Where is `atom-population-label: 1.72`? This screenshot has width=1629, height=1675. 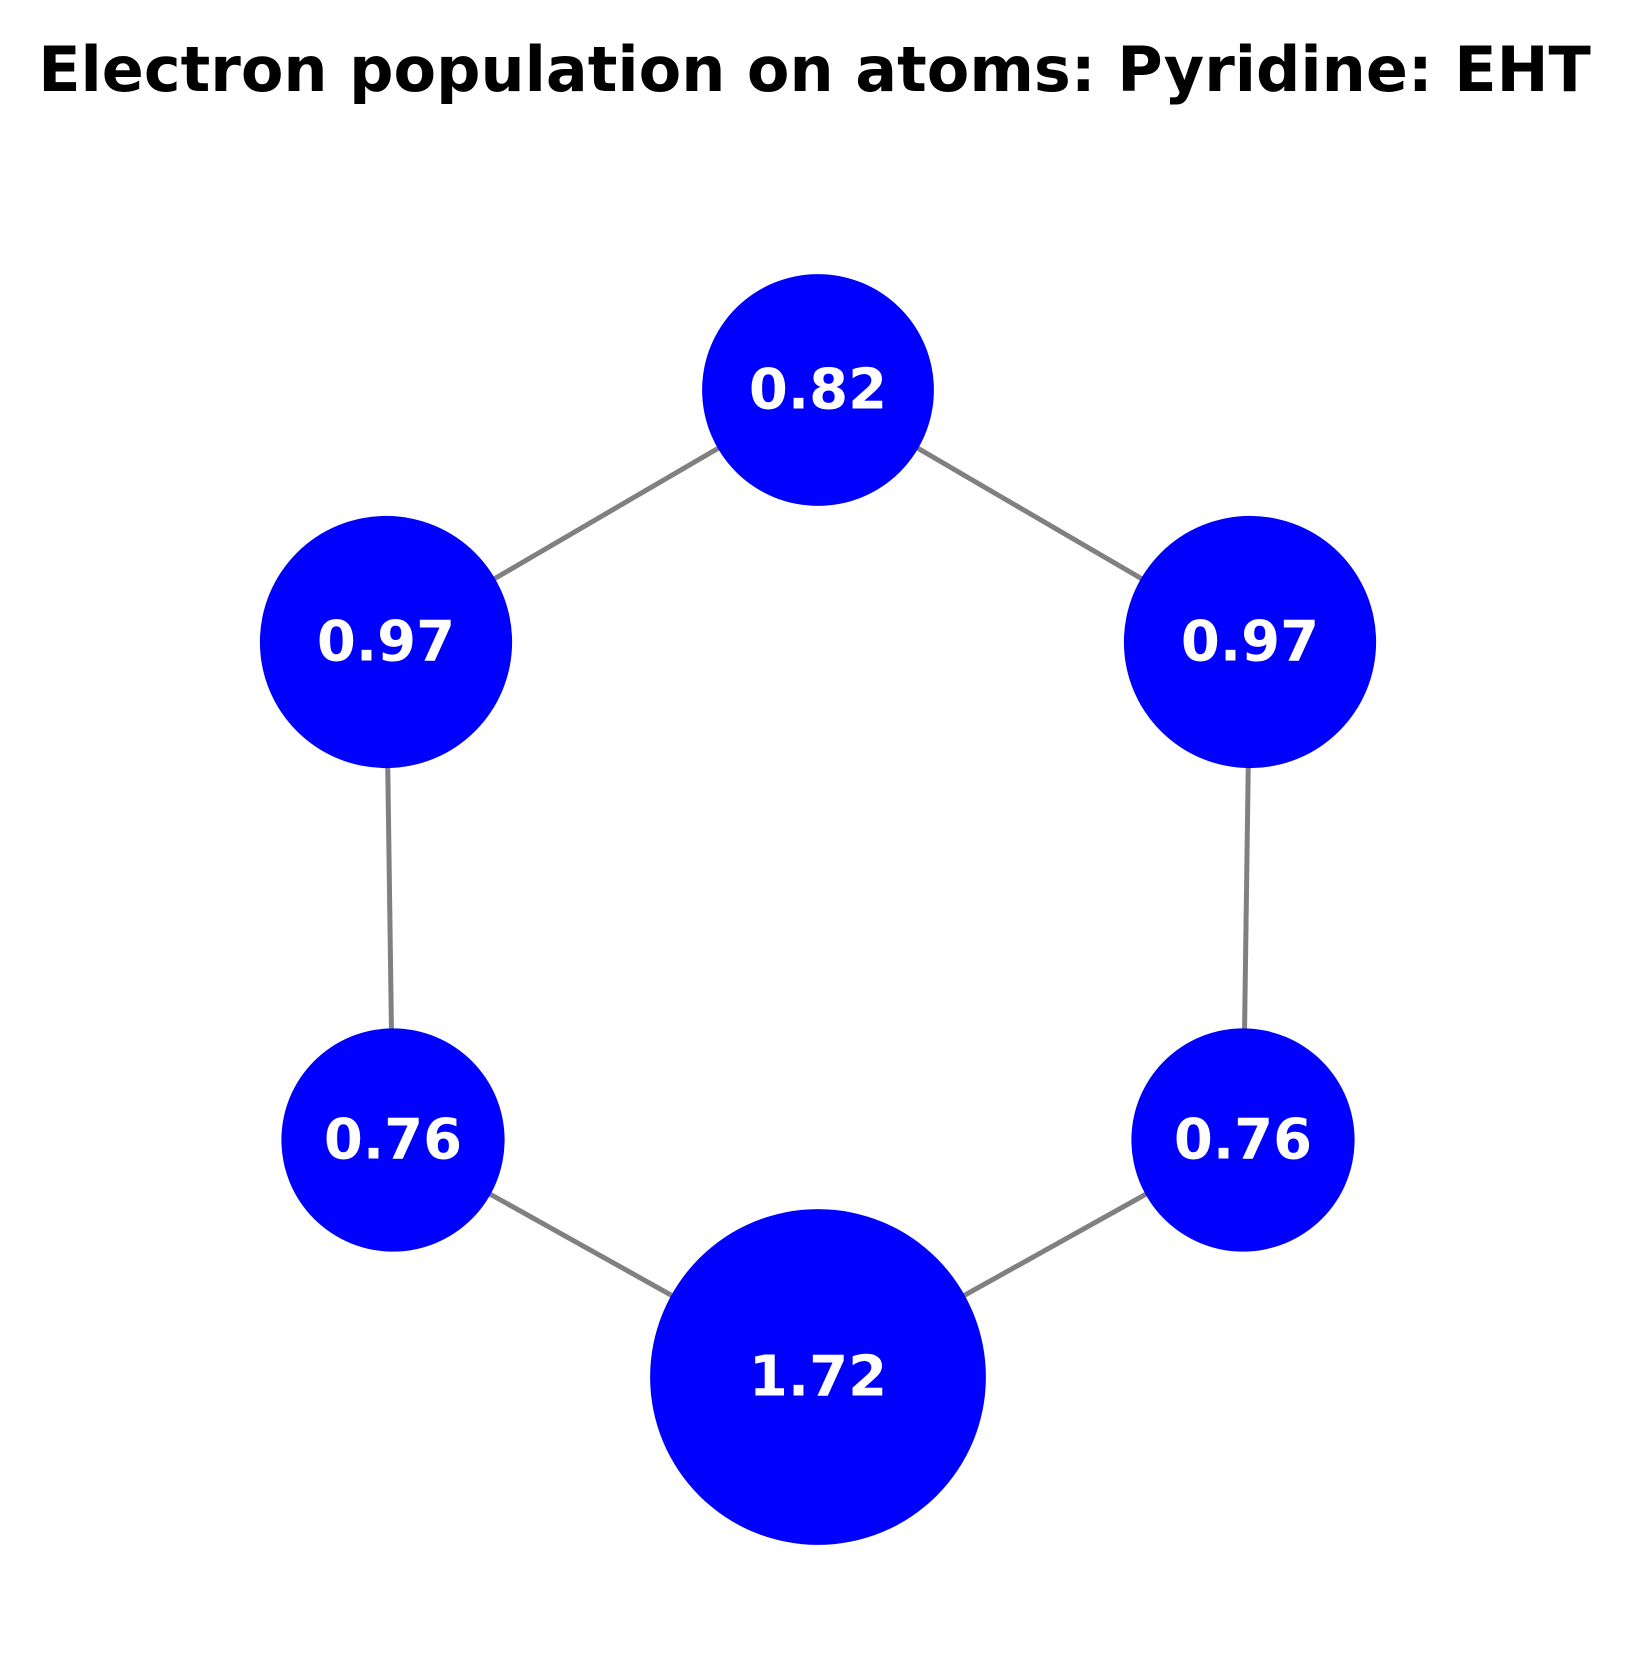
atom-population-label: 1.72 is located at coordinates (818, 1377).